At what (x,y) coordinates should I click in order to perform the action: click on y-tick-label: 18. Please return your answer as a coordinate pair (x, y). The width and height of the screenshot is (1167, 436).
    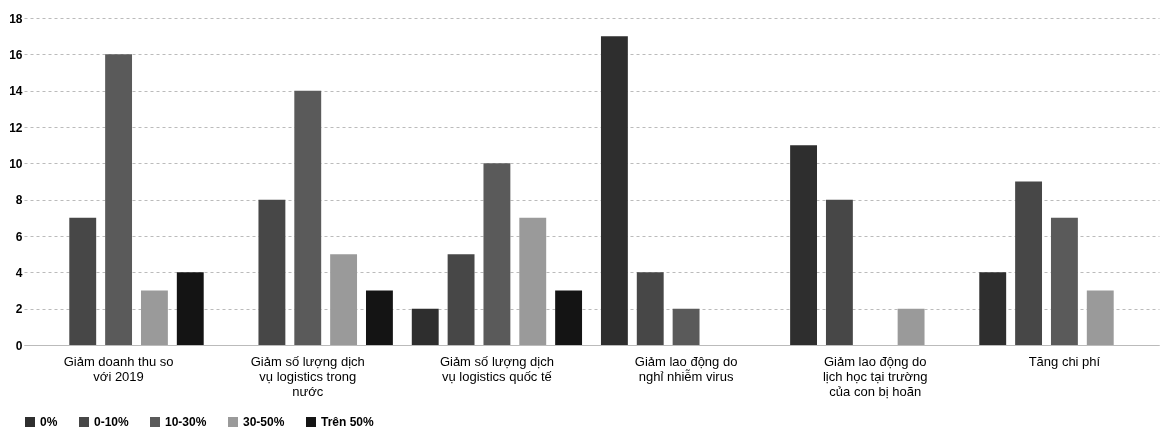
    Looking at the image, I should click on (16, 18).